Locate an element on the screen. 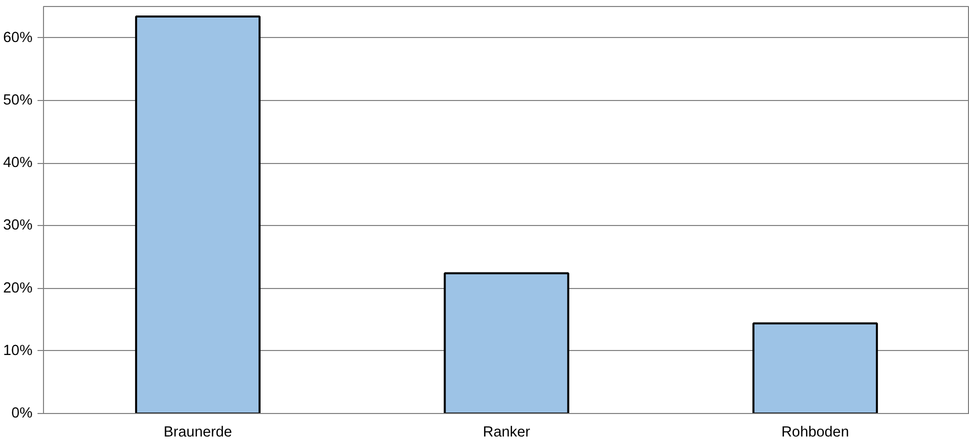 The height and width of the screenshot is (443, 969). y-tick-label: 0% is located at coordinates (22, 414).